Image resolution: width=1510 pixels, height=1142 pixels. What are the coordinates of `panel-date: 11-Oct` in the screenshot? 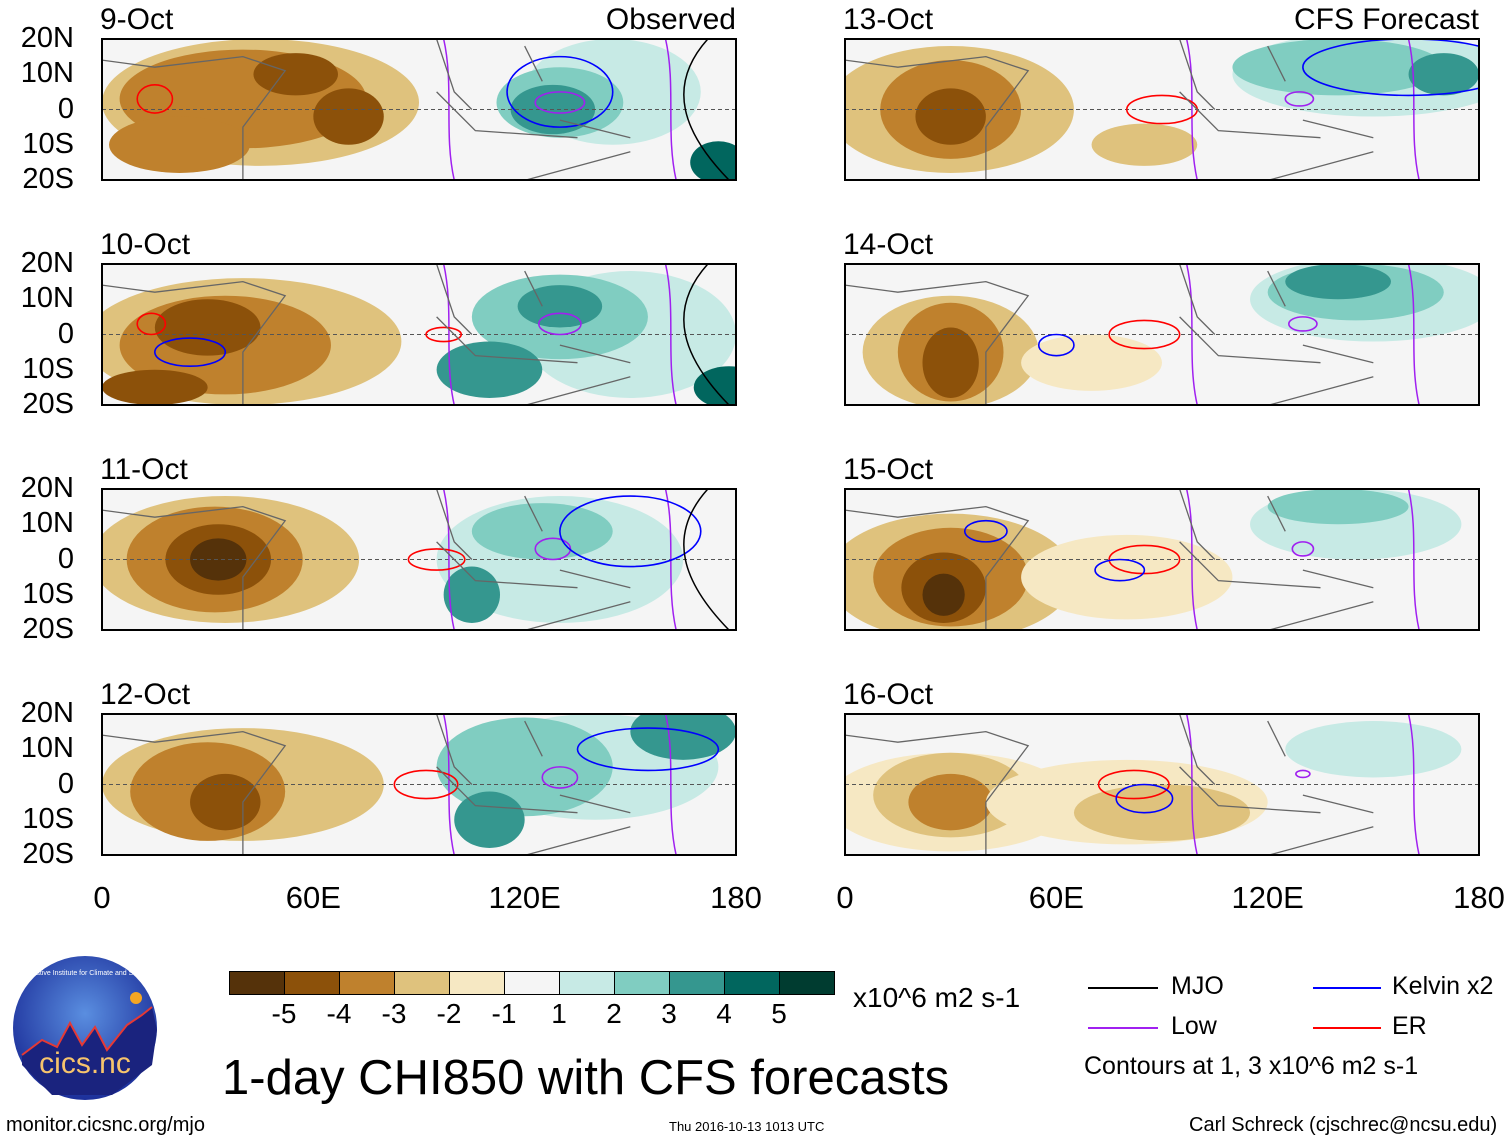 It's located at (144, 469).